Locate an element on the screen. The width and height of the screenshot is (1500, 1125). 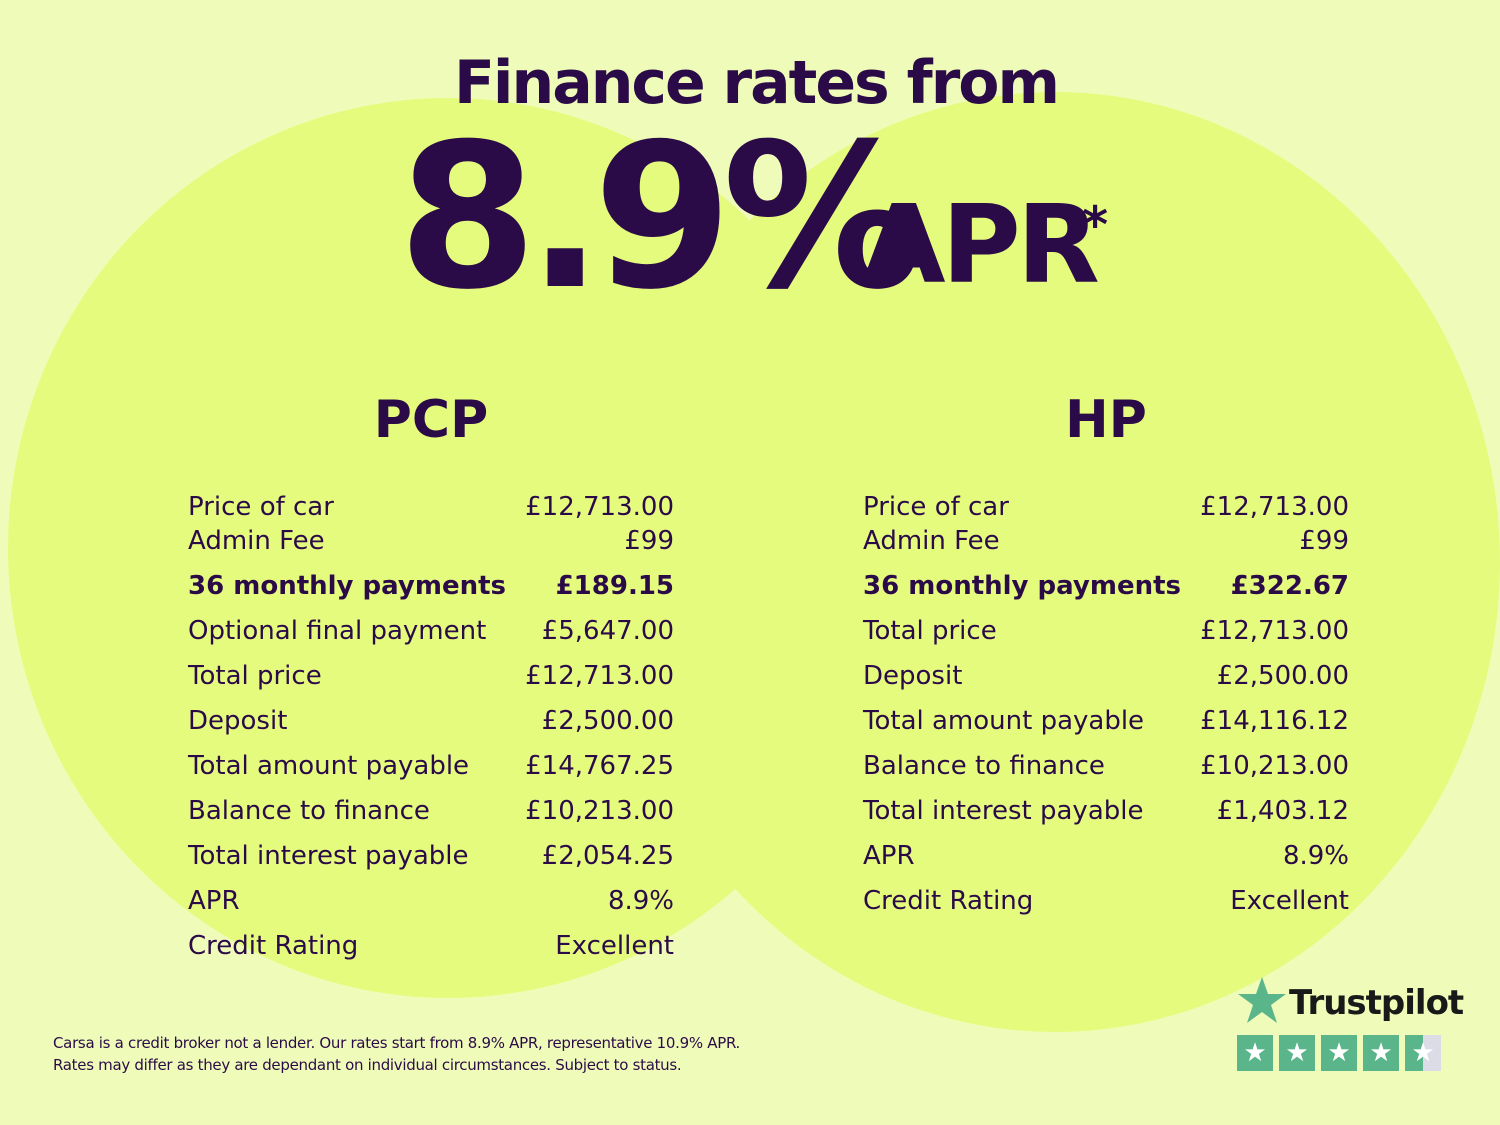
trustpilot-logo-text: Trustpilot is located at coordinates (1376, 1003).